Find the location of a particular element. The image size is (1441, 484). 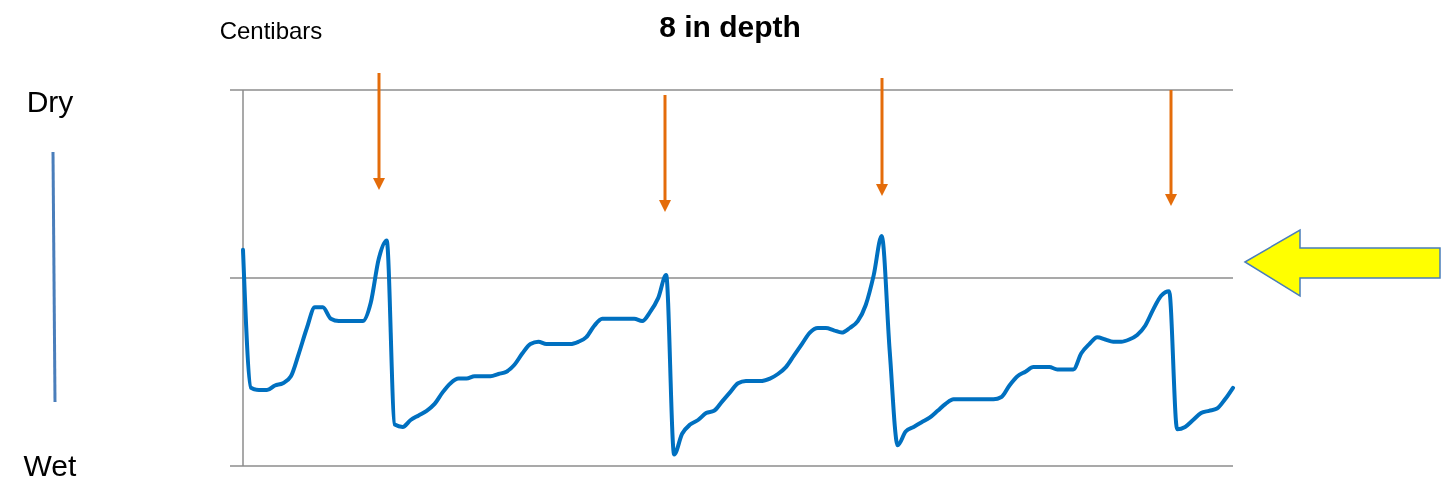

text: Dry is located at coordinates (50, 101).